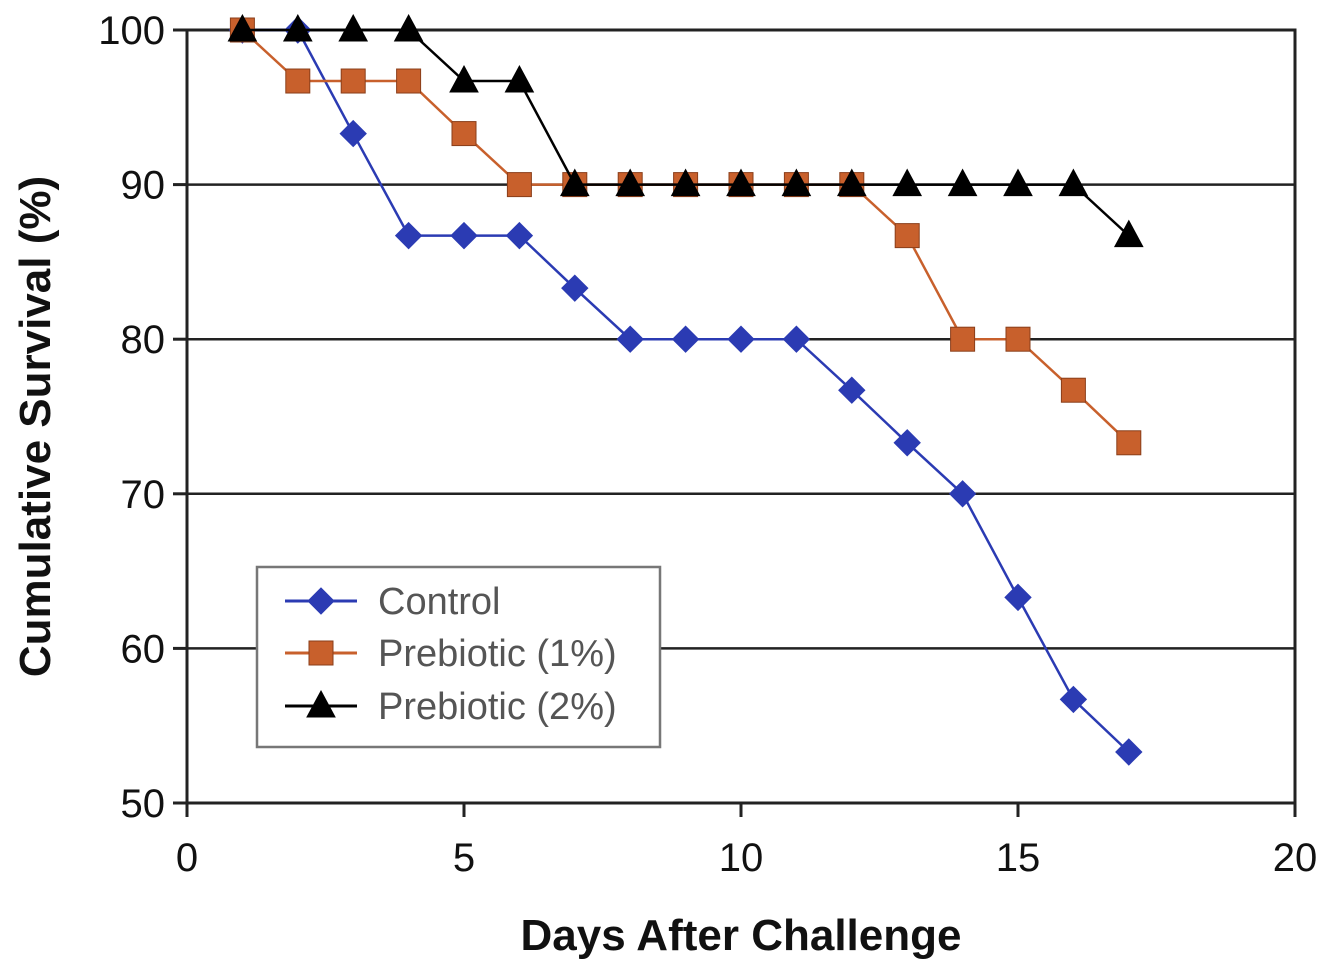  Describe the element at coordinates (464, 858) in the screenshot. I see `x-tick-label: 5` at that location.